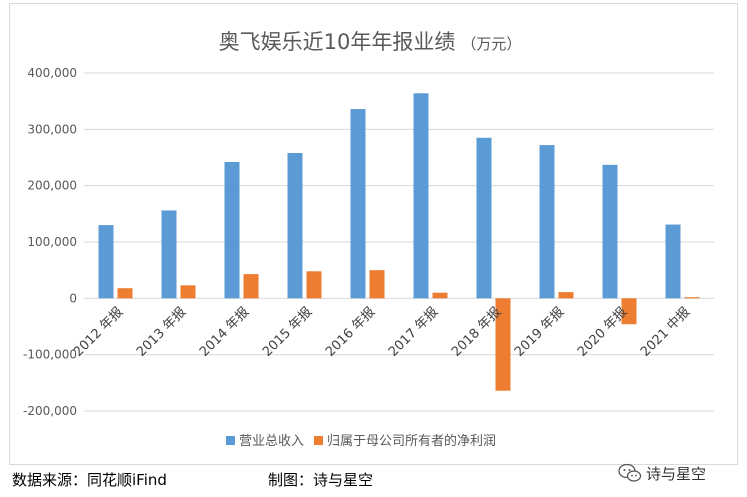 The image size is (747, 497). I want to click on chart-title: 奥飞娱乐近10年年报业绩 （万元）, so click(370, 42).